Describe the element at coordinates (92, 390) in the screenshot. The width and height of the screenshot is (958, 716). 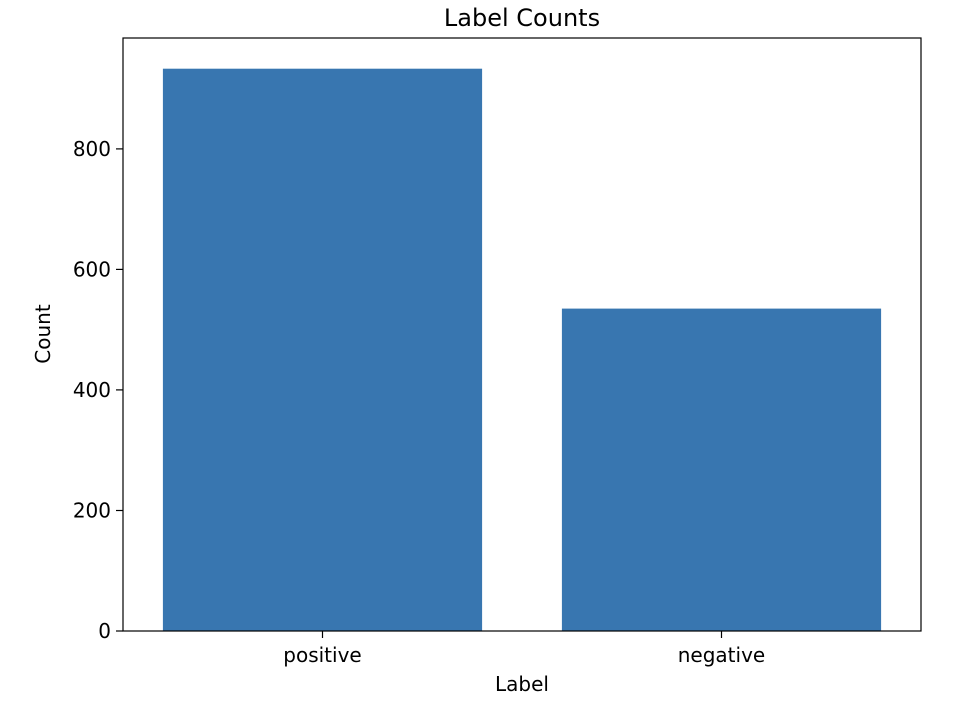
I see `y-tick-label: 400` at that location.